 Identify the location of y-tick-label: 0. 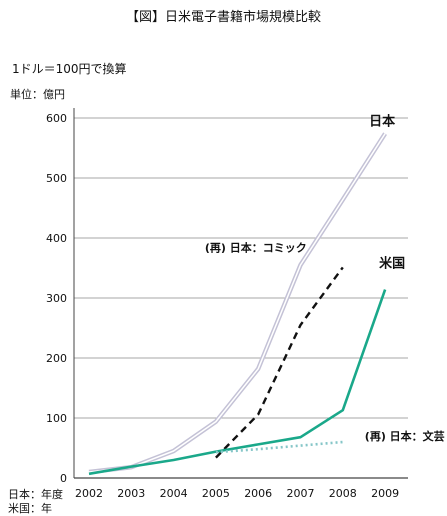
(63, 478).